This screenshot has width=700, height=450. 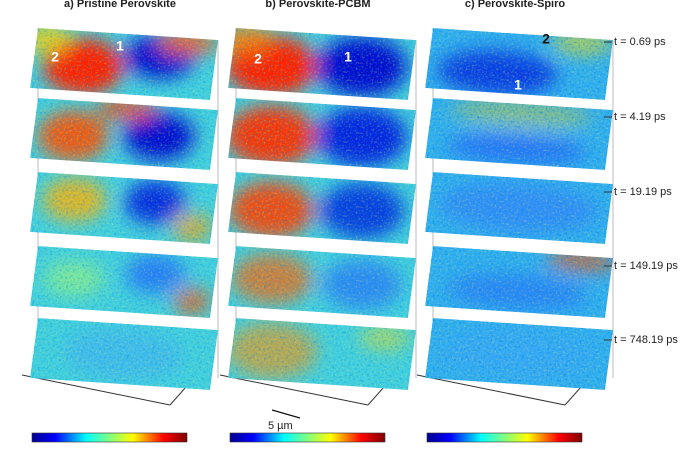 What do you see at coordinates (646, 340) in the screenshot?
I see `time-label: t = 748.19 ps` at bounding box center [646, 340].